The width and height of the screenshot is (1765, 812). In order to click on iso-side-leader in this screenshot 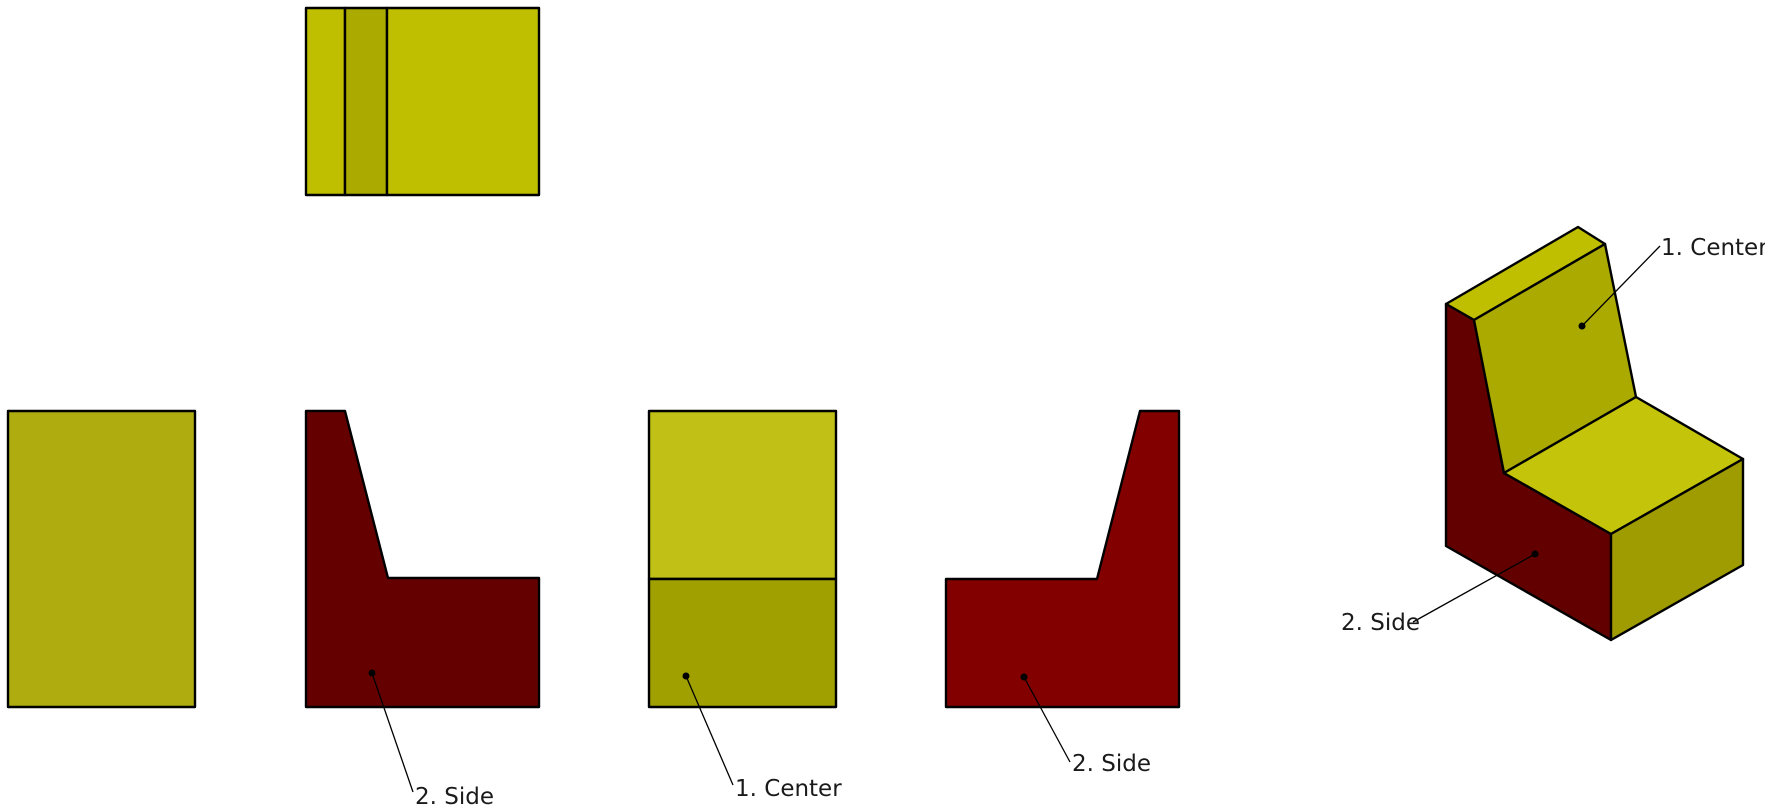, I will do `click(1474, 588)`.